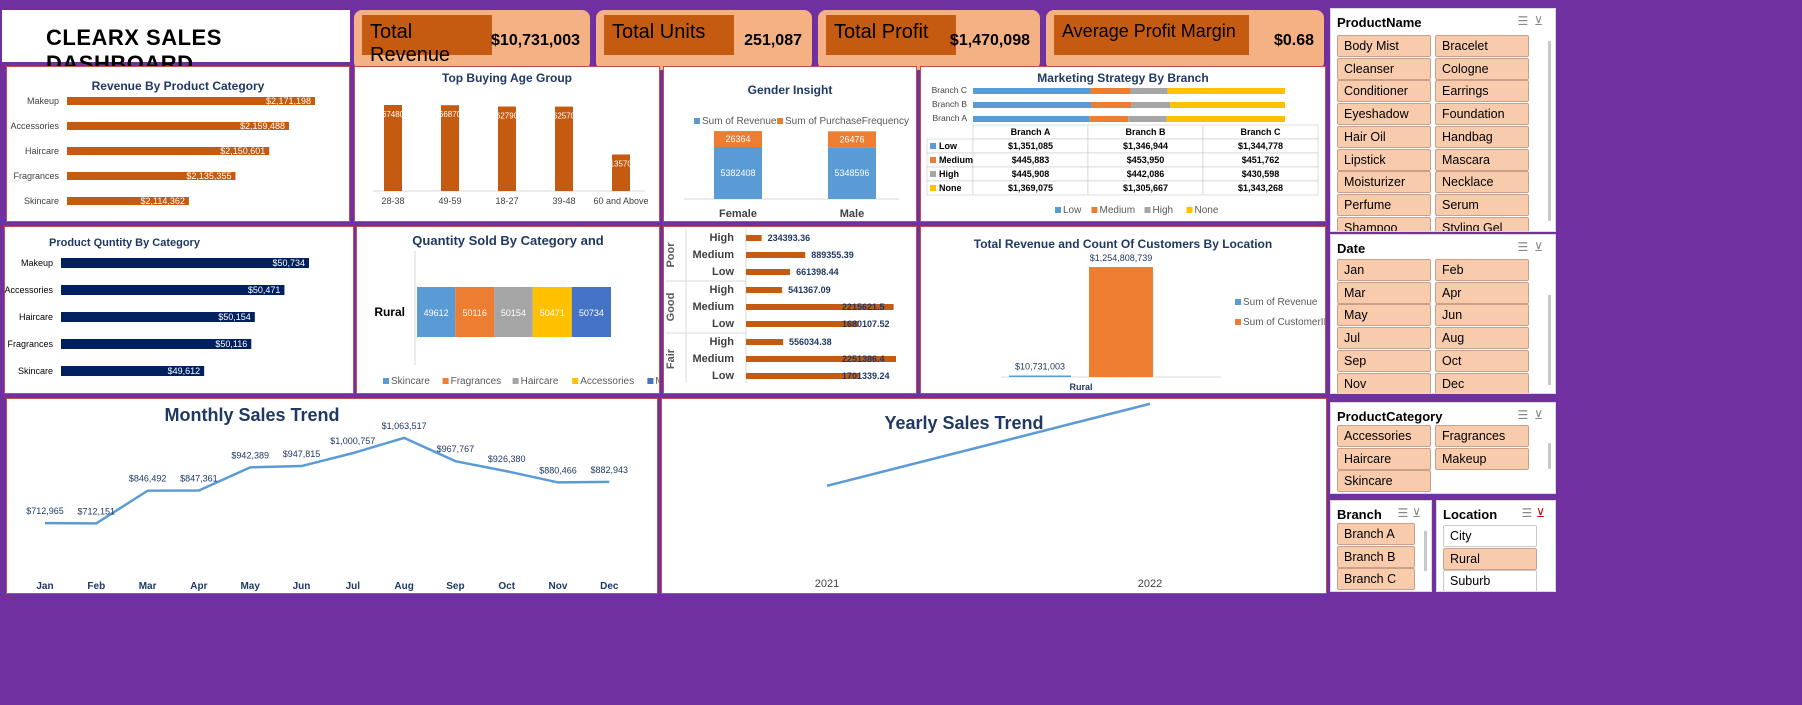  I want to click on table-header: Branch C, so click(1260, 132).